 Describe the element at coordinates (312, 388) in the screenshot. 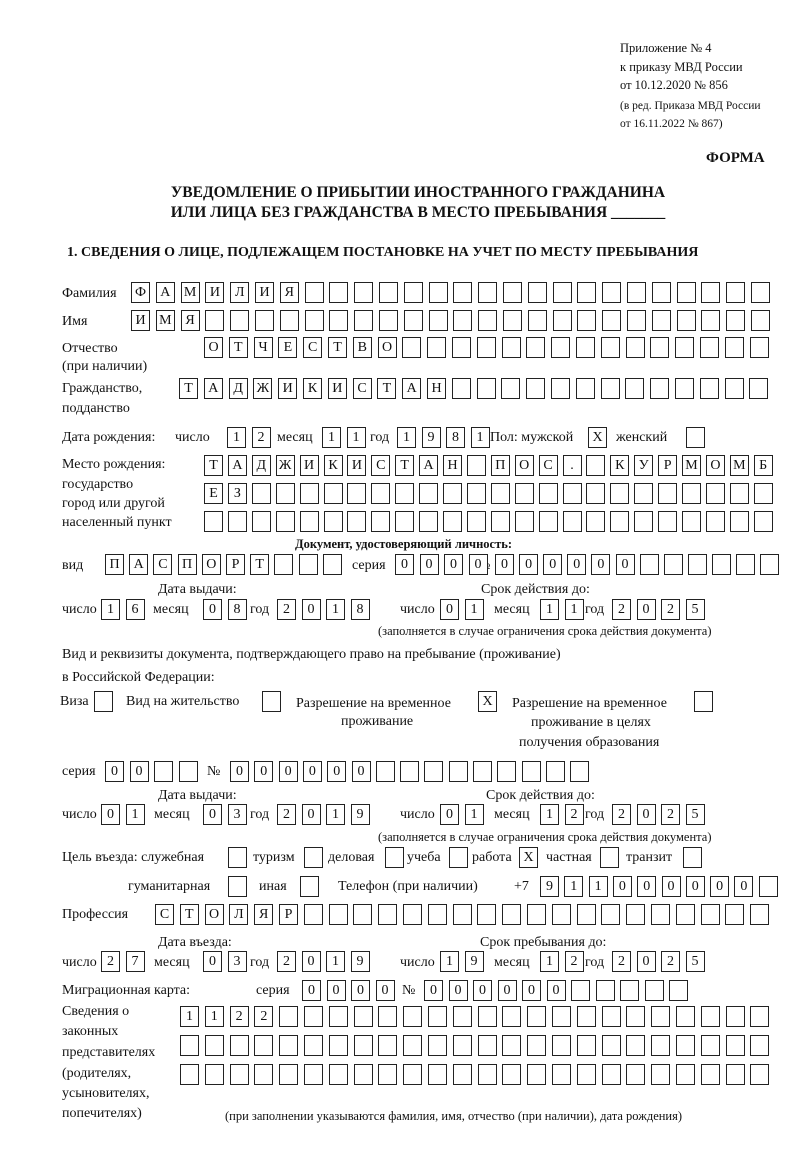

I see `citizenship-char-box: К` at that location.